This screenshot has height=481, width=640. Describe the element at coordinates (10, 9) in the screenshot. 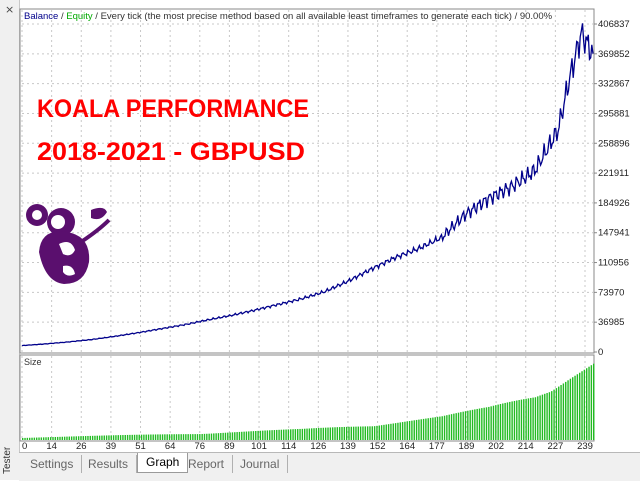

I see `close-icon: ×` at that location.